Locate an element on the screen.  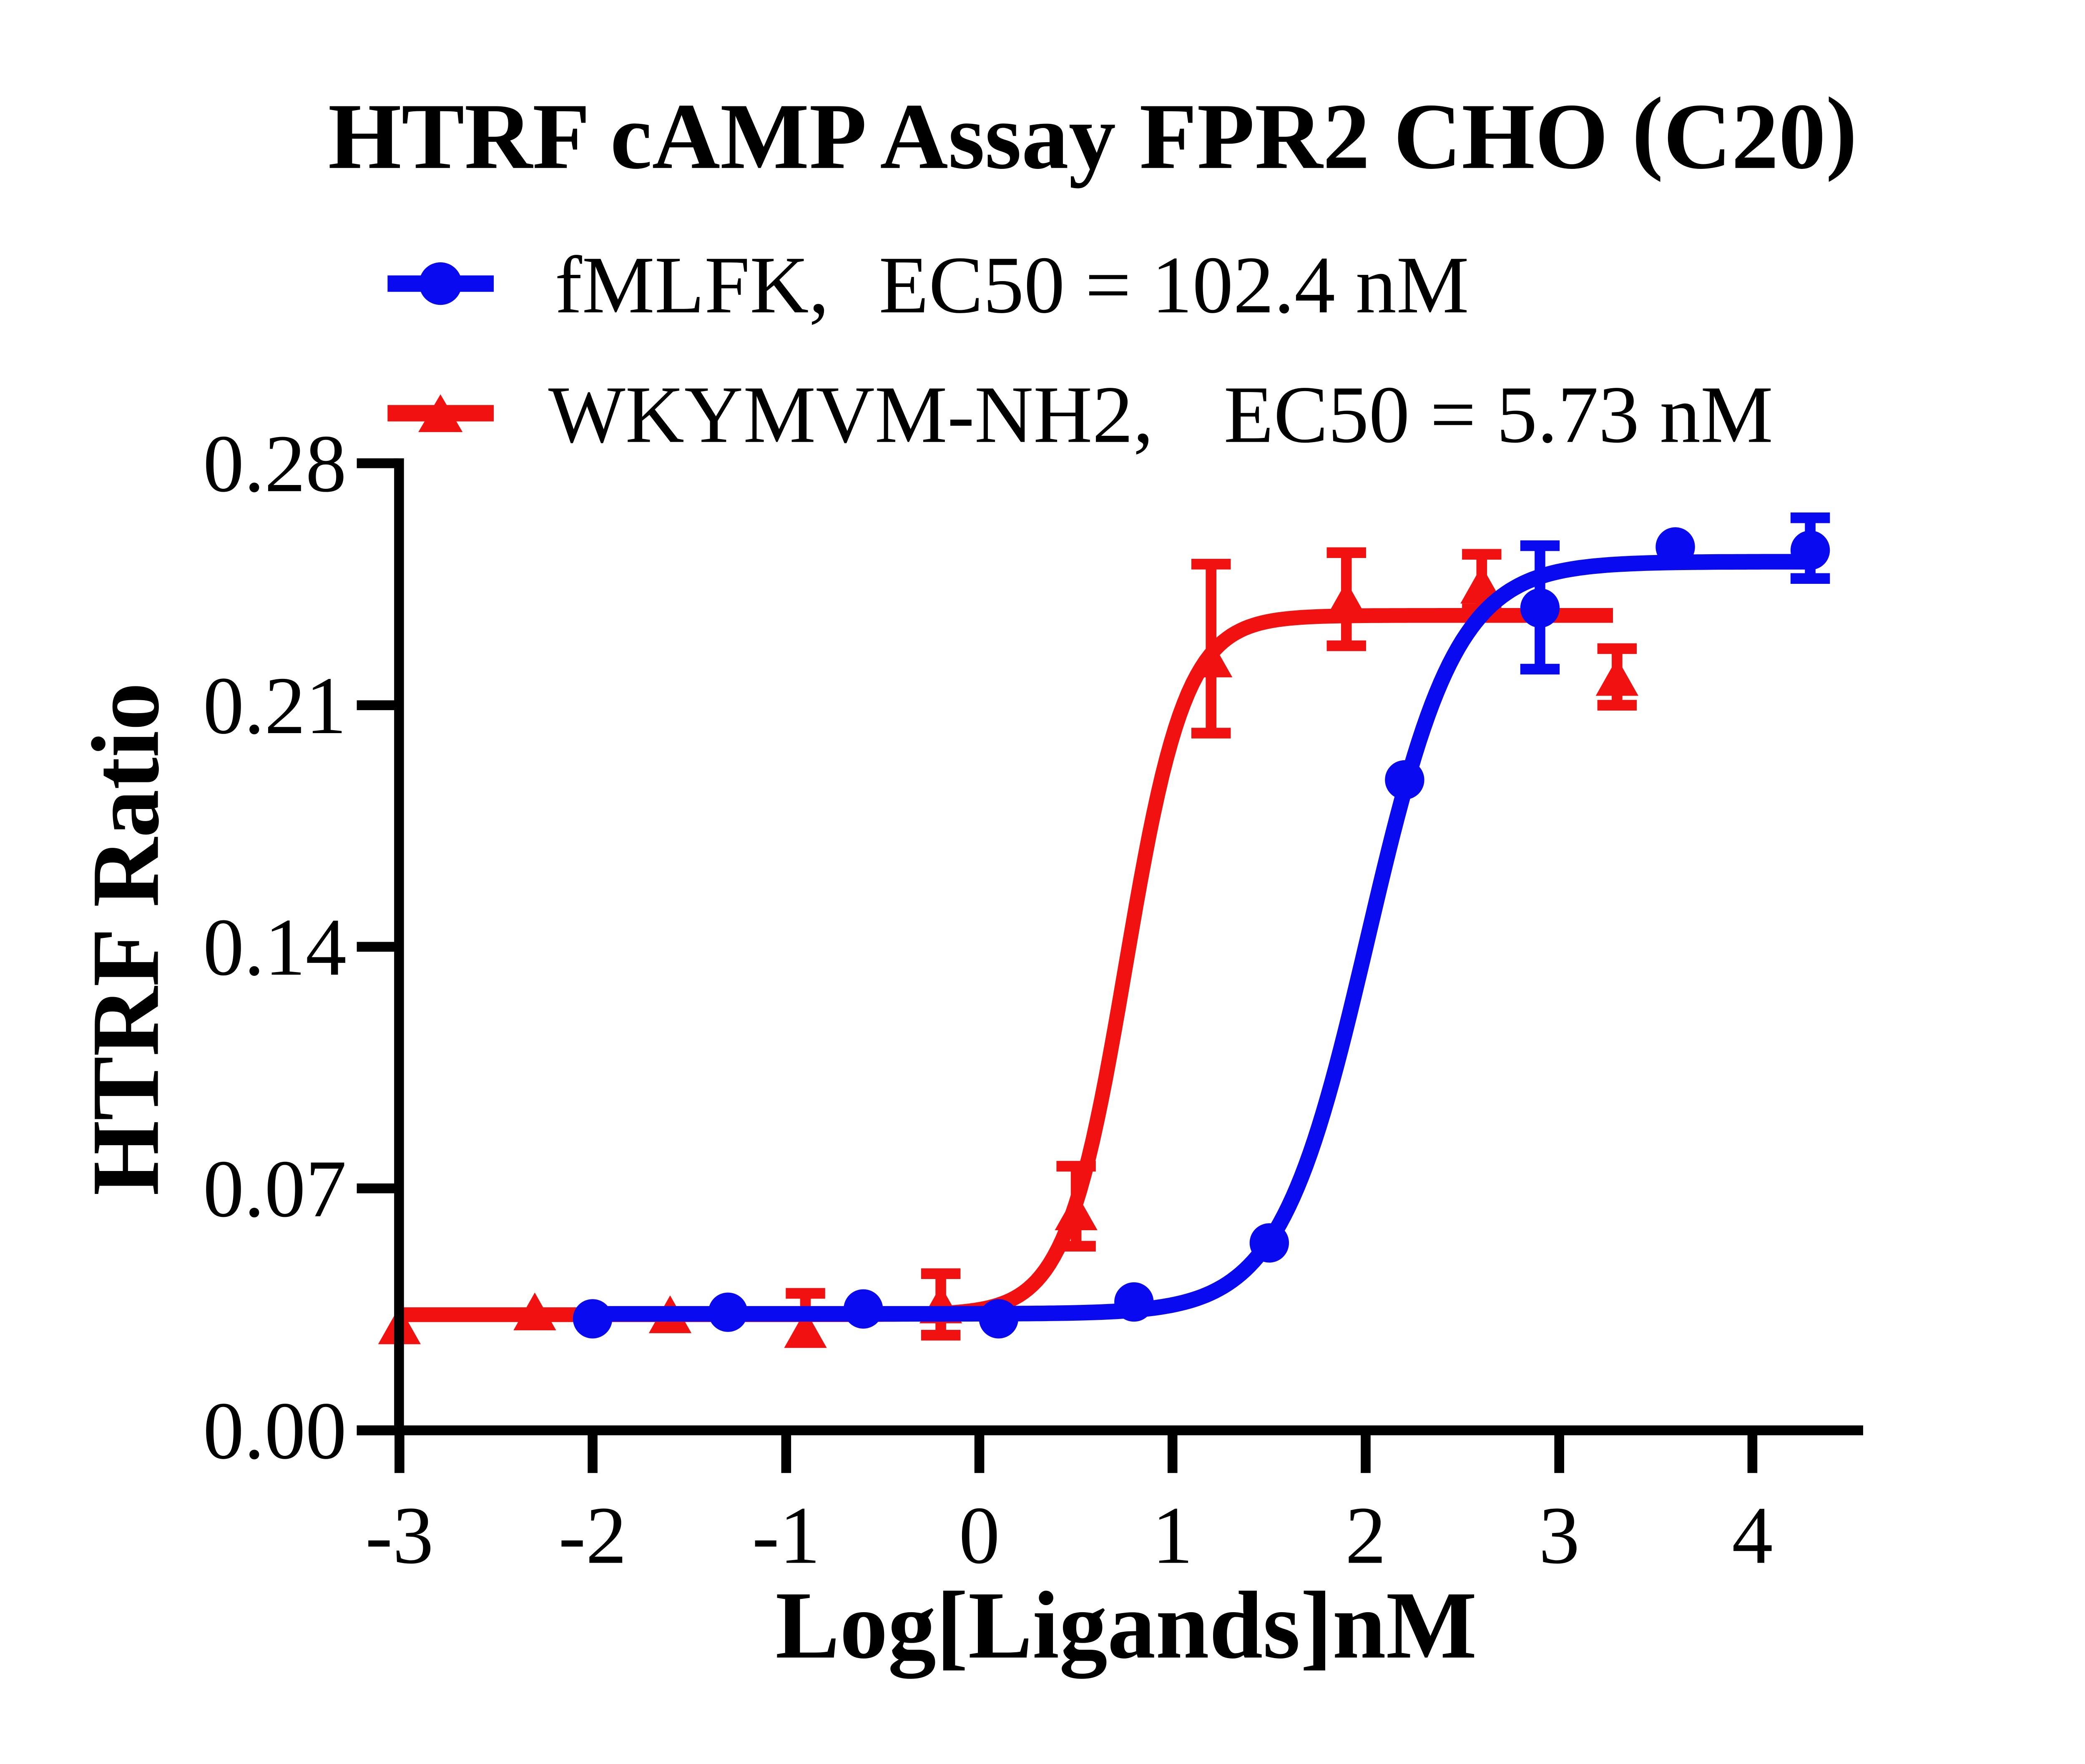
svg-text: -2 is located at coordinates (592, 1535).